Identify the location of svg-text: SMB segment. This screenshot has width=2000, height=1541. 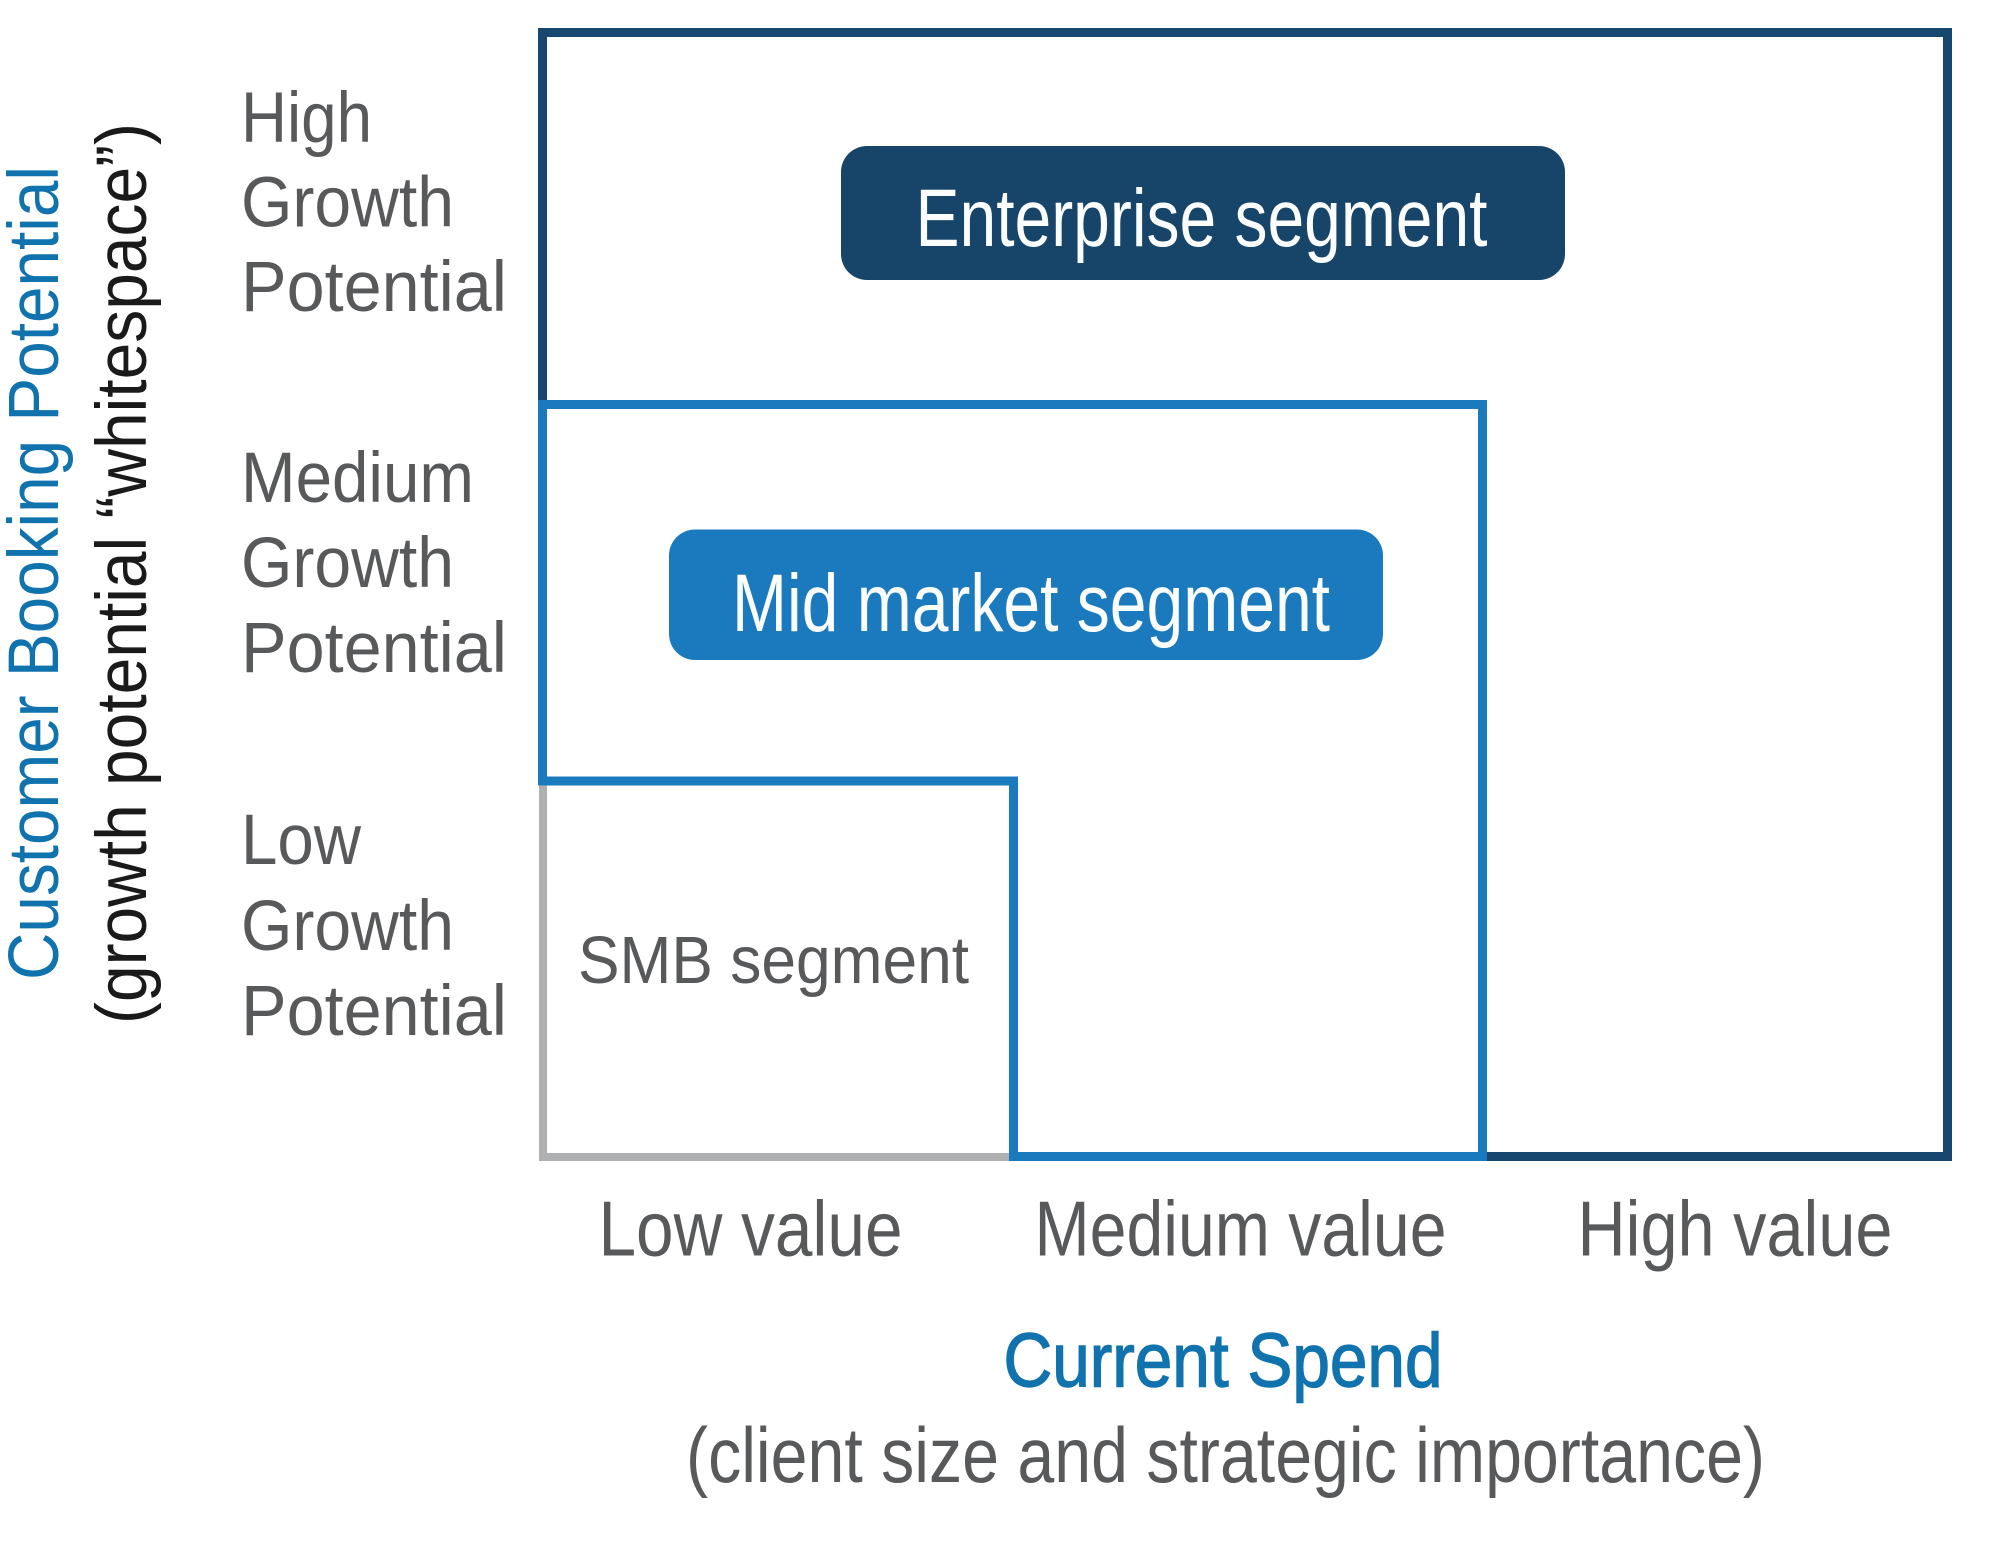
(773, 960).